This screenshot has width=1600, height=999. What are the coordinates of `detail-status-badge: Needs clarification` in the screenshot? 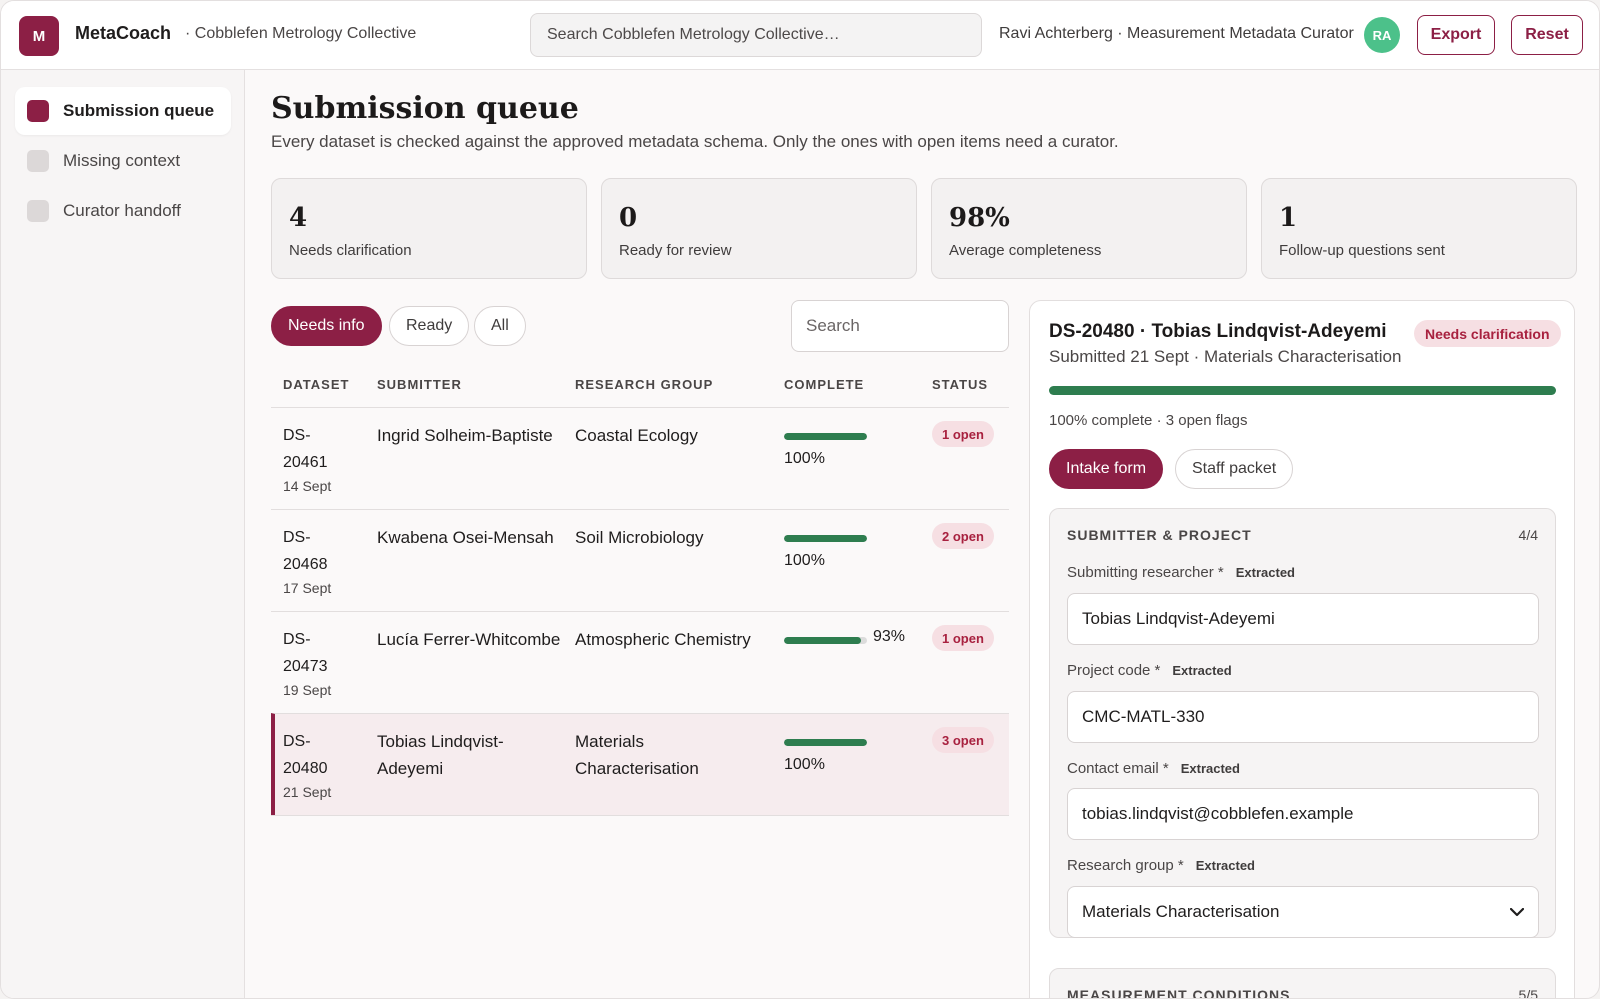 It's located at (1487, 333).